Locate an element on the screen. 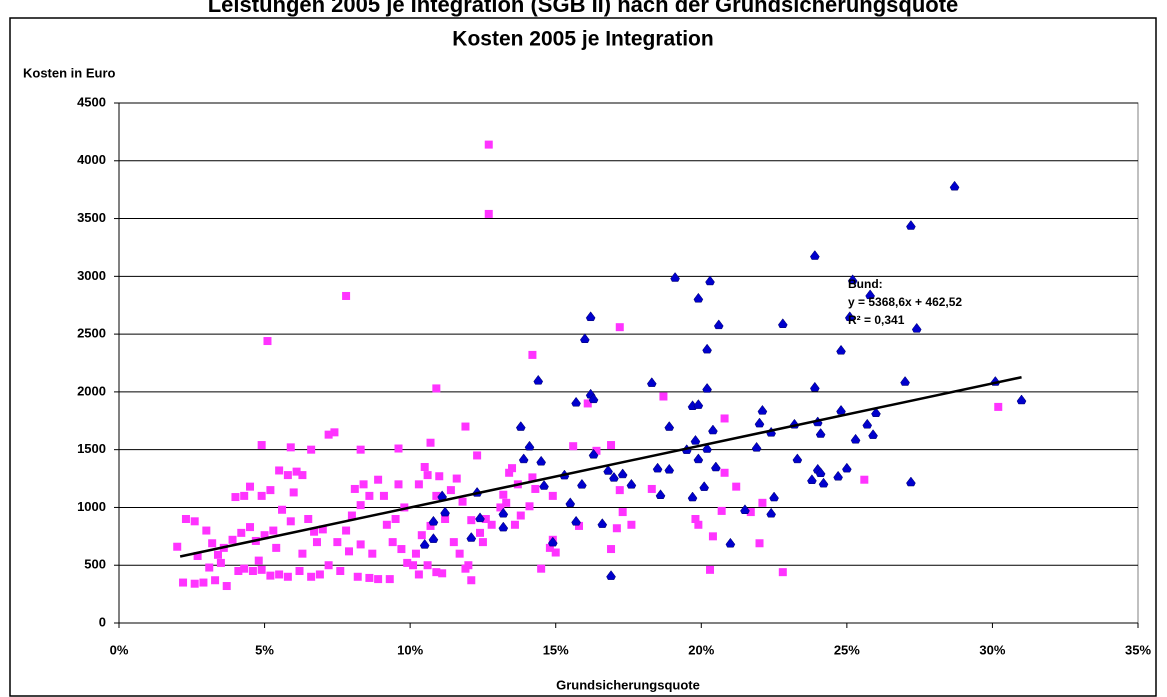  y-tick-label: 2000 is located at coordinates (91, 390).